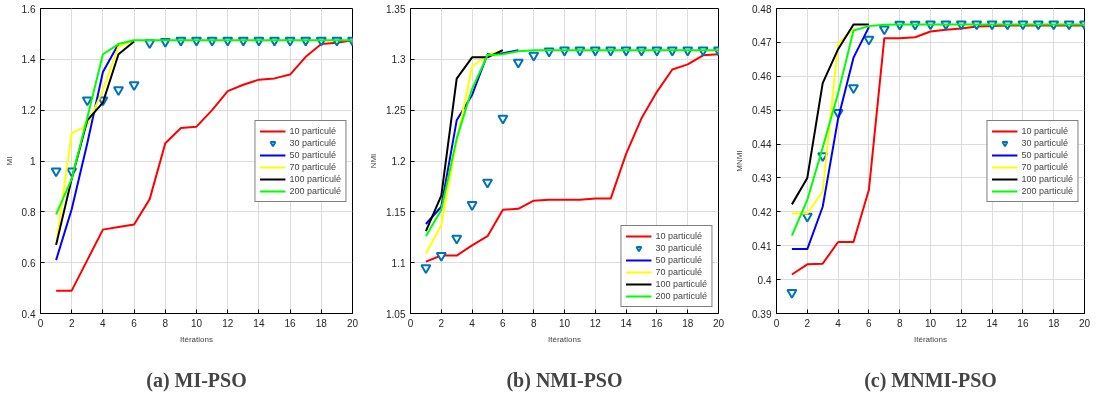 Image resolution: width=1104 pixels, height=412 pixels. Describe the element at coordinates (762, 178) in the screenshot. I see `y-tick-label: 0.43` at that location.